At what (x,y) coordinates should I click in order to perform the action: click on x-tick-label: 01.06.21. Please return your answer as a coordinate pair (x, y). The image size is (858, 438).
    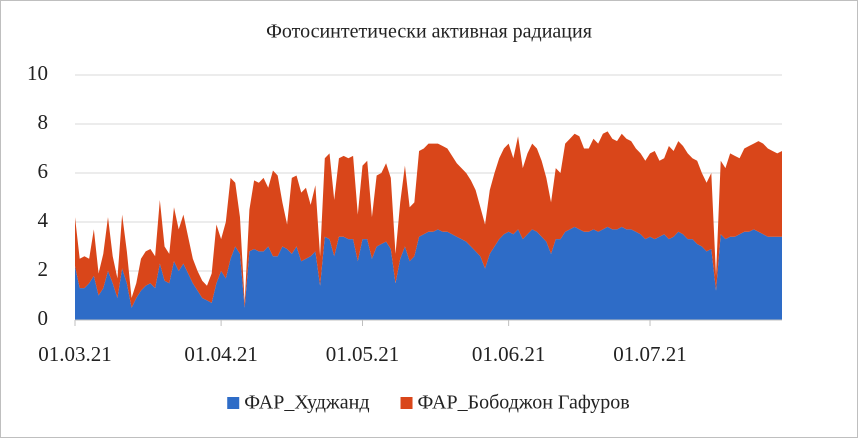
    Looking at the image, I should click on (509, 354).